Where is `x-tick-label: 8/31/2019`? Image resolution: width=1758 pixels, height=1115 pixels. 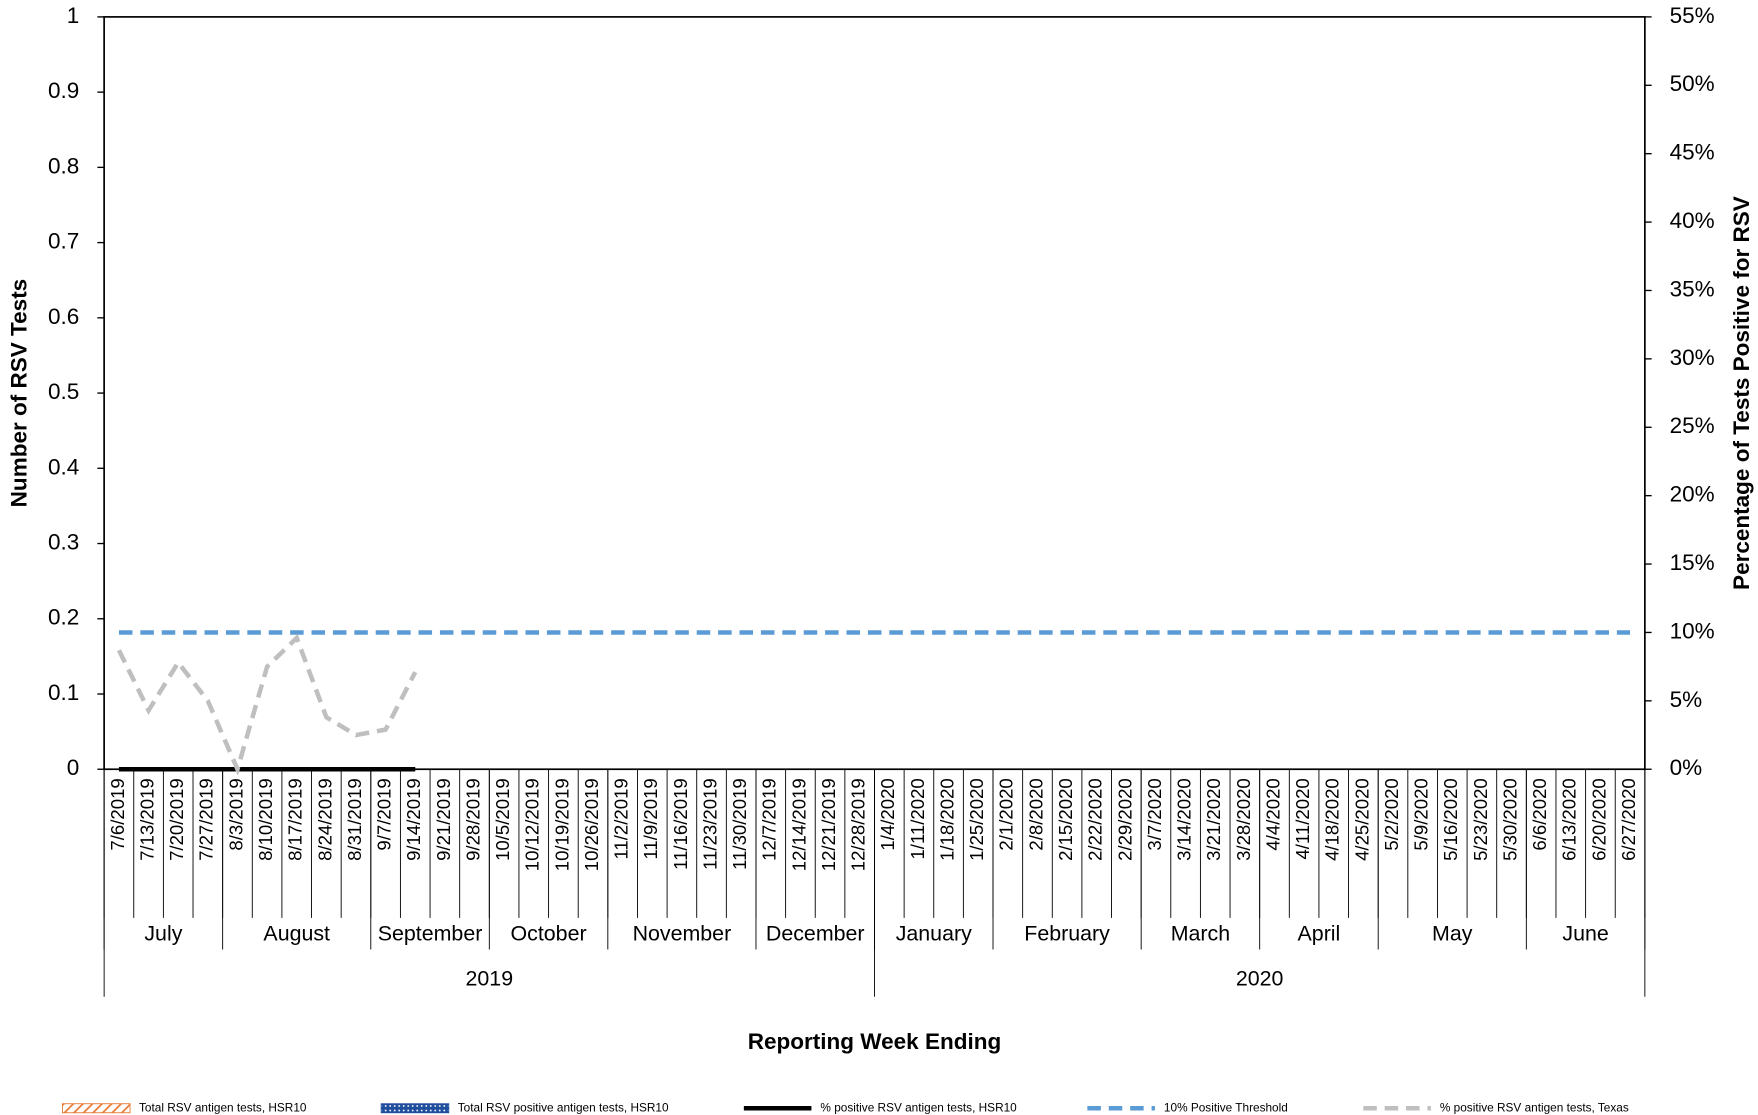
x-tick-label: 8/31/2019 is located at coordinates (354, 819).